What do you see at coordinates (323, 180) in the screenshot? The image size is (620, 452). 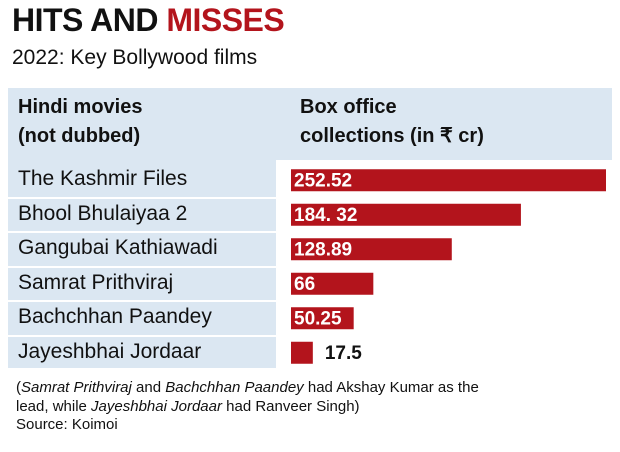 I see `value-label: 252.52` at bounding box center [323, 180].